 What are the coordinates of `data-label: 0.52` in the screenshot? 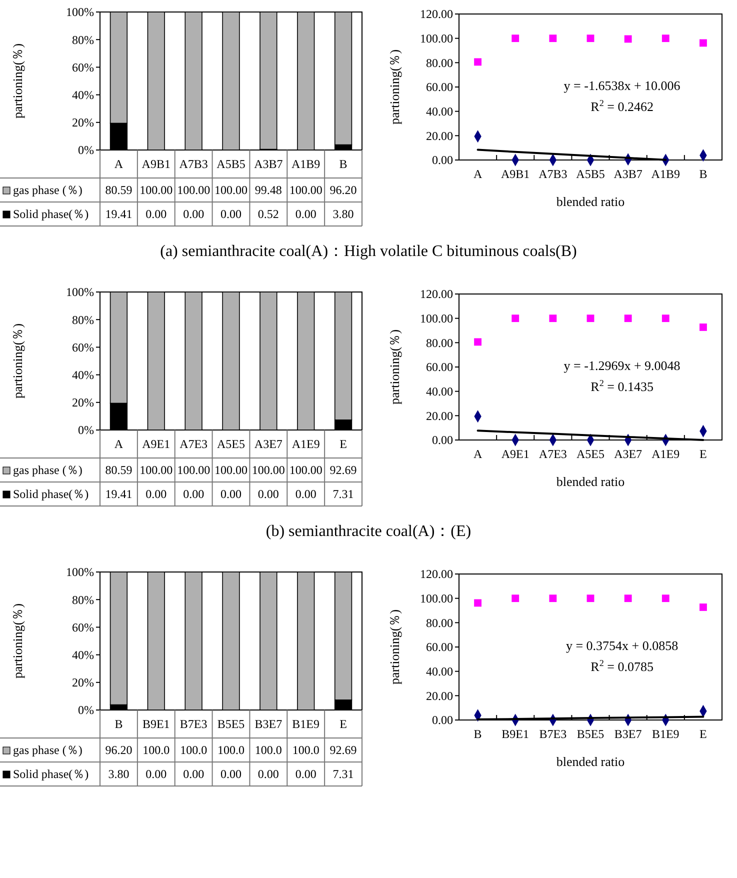 It's located at (268, 214).